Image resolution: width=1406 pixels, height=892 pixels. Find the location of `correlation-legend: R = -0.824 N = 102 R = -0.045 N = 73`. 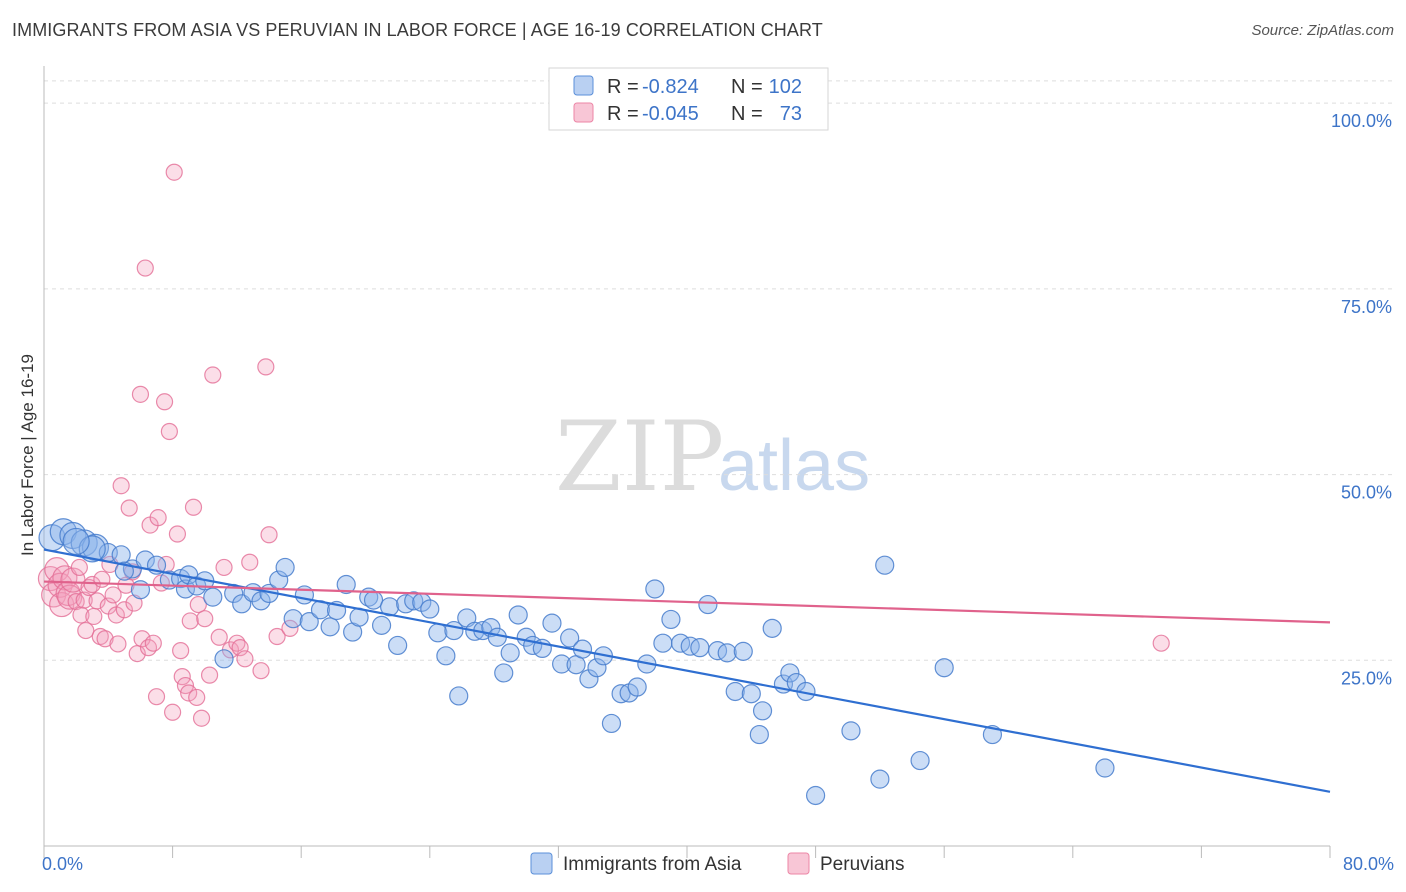

correlation-legend: R = -0.824 N = 102 R = -0.045 N = 73 is located at coordinates (688, 99).